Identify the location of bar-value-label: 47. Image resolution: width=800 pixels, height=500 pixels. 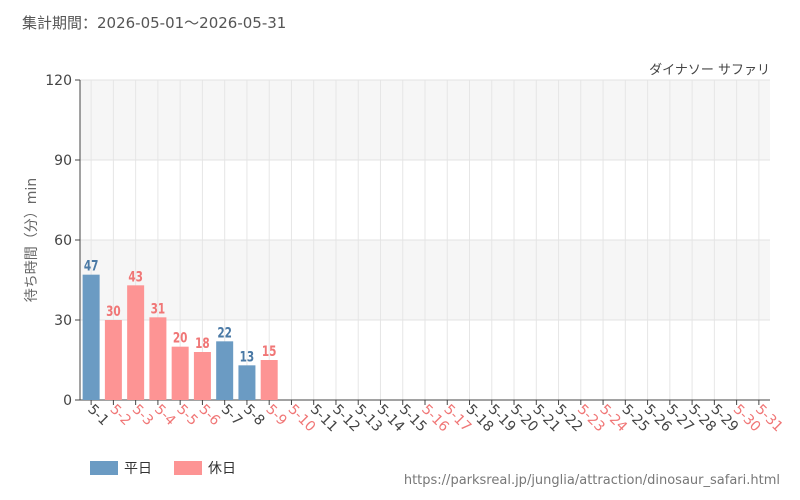
(91, 266).